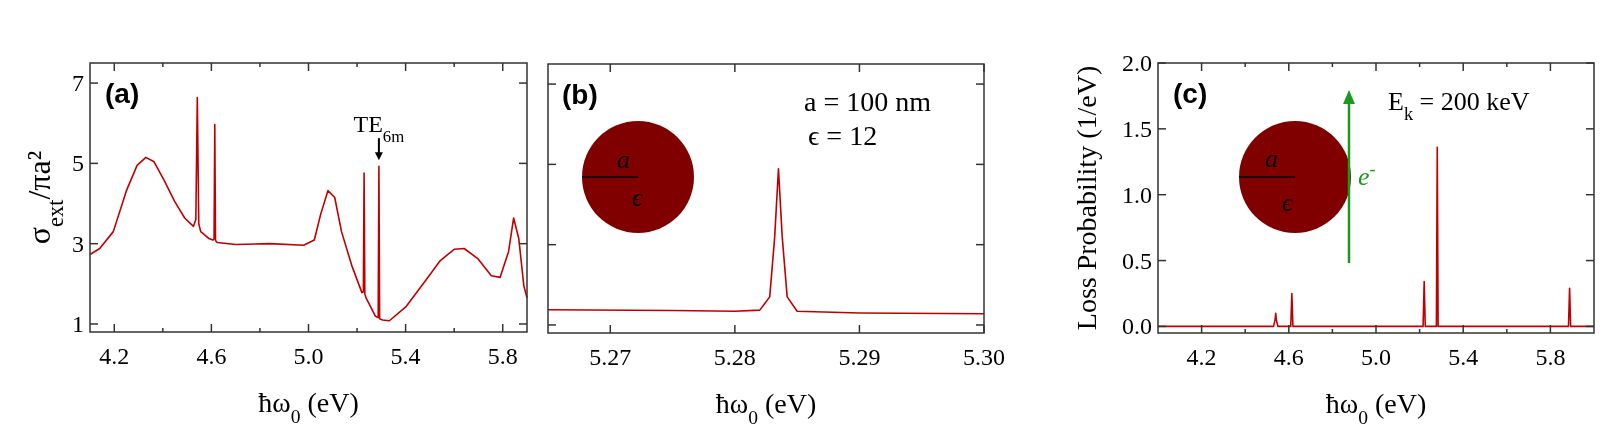  I want to click on y-tick-label: 5, so click(78, 163).